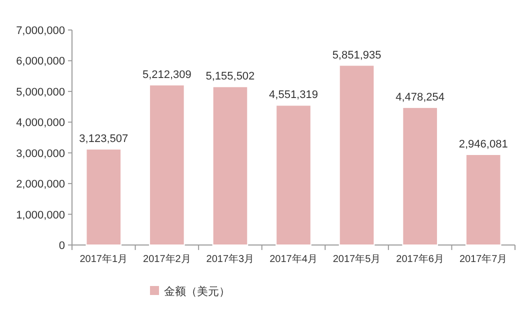  What do you see at coordinates (167, 74) in the screenshot?
I see `data-label: 5,212,309` at bounding box center [167, 74].